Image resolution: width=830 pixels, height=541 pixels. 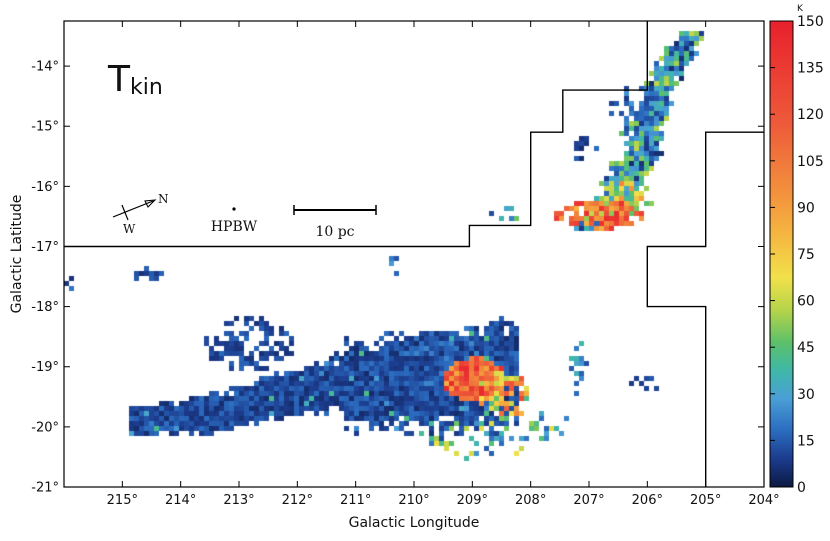 I want to click on coverage-boundary-right, so click(x=705, y=309).